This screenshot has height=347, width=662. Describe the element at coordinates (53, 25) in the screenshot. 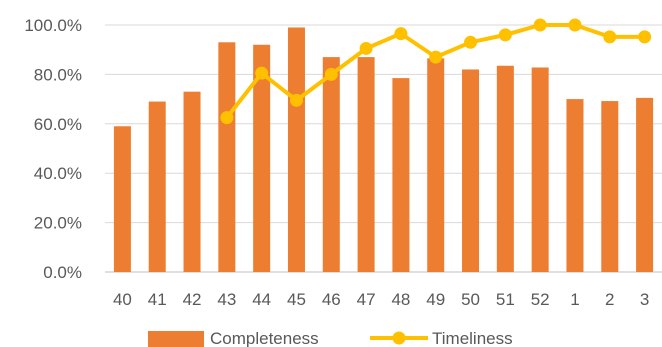

I see `y-tick-label: 100.0%` at that location.